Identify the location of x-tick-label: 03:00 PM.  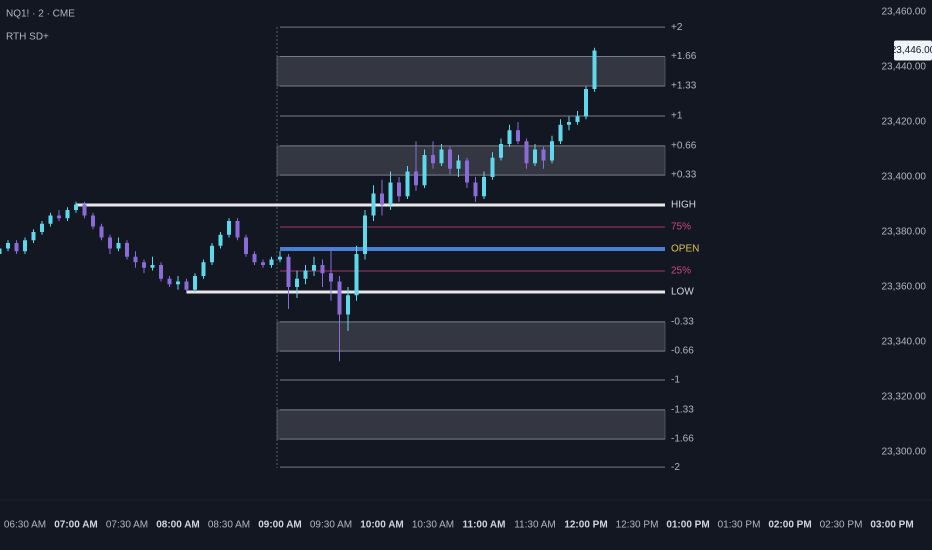
(891, 525).